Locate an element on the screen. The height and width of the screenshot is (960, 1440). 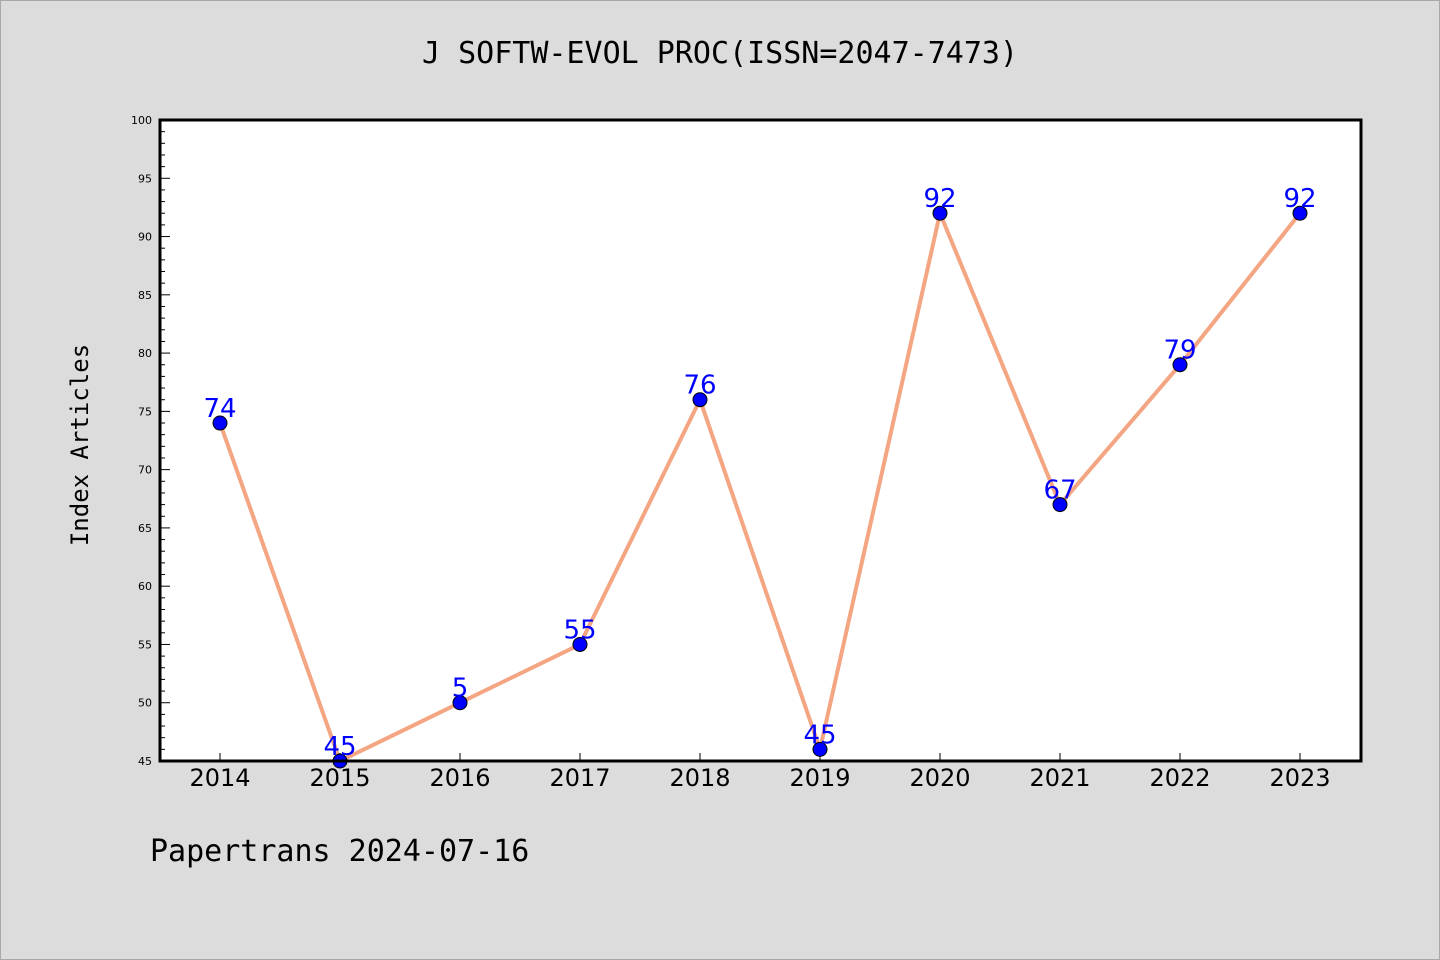
x-tick-label: 2014 is located at coordinates (219, 778).